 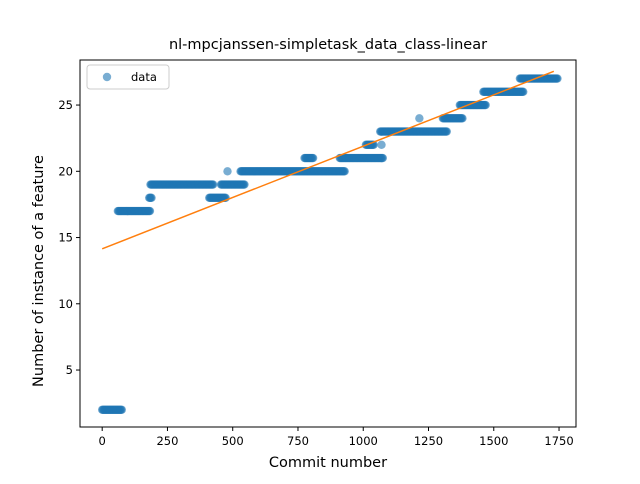 What do you see at coordinates (298, 441) in the screenshot?
I see `x-tick-label: 750` at bounding box center [298, 441].